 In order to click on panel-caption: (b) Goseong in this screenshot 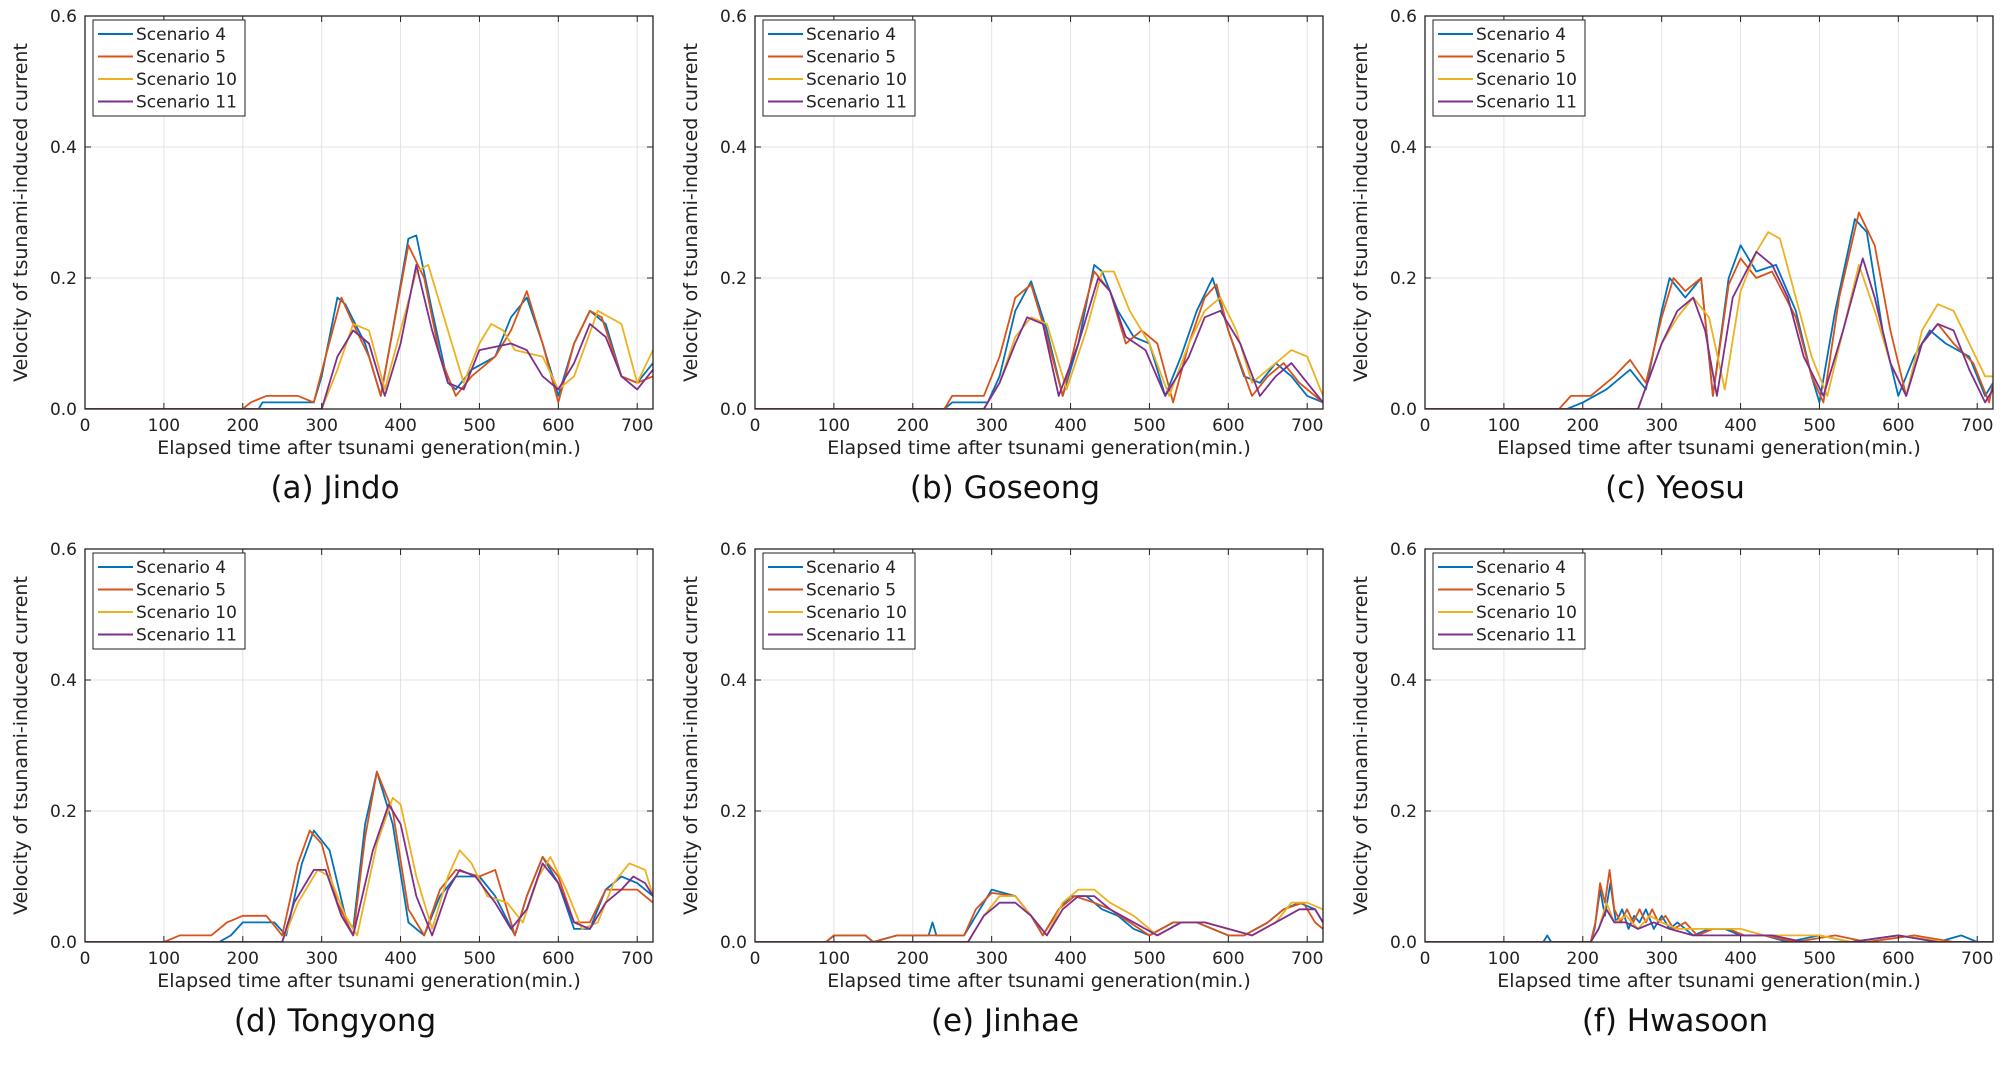, I will do `click(1005, 488)`.